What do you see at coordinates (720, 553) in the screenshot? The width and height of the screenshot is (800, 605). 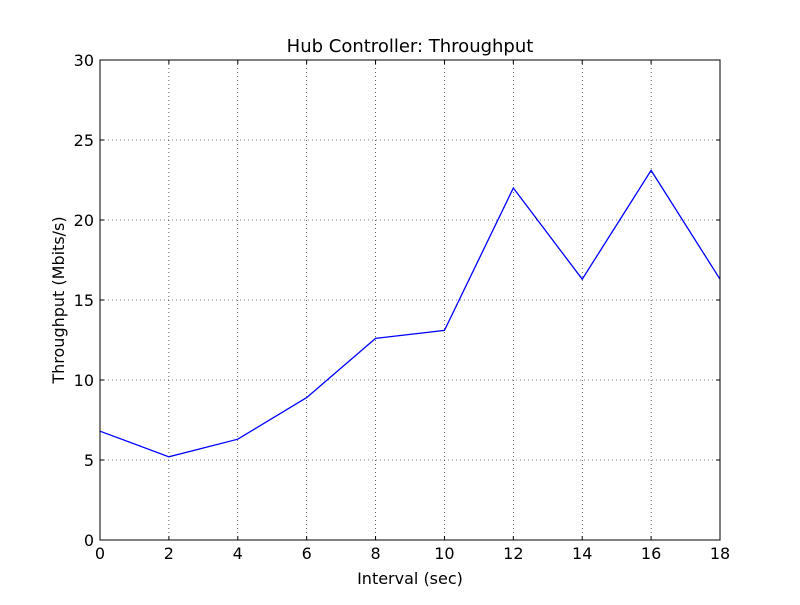 I see `x-tick-label: 18` at bounding box center [720, 553].